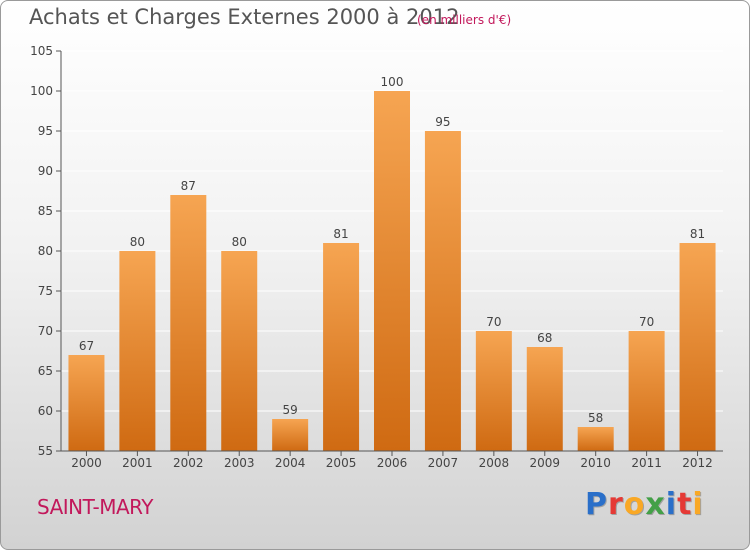  What do you see at coordinates (494, 463) in the screenshot?
I see `x-tick-label: 2008` at bounding box center [494, 463].